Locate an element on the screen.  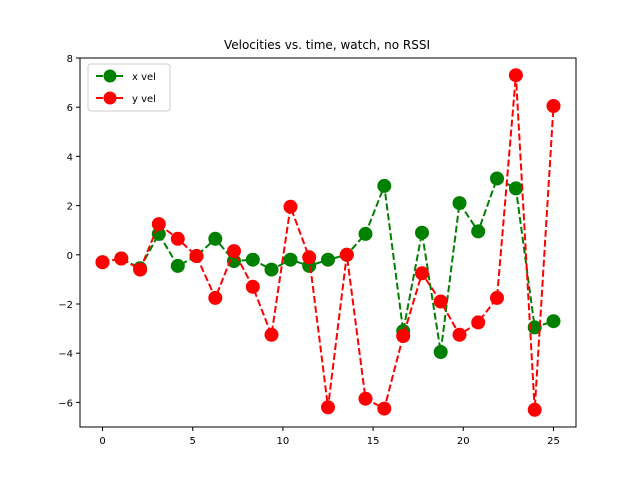
y-tick-label: 2 is located at coordinates (70, 207).